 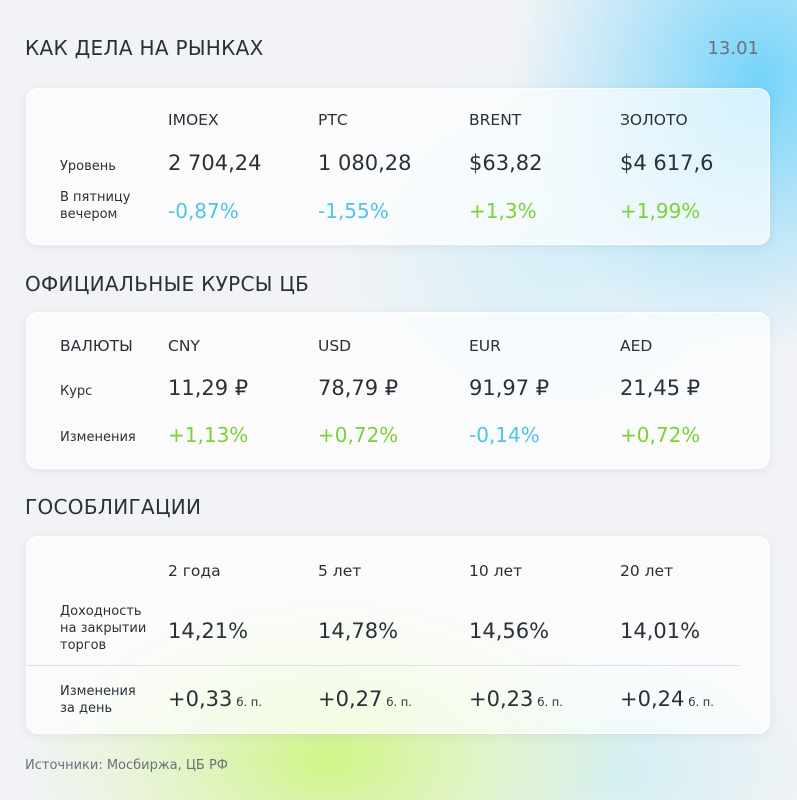 I want to click on bond-change-10y: +0,23 б. п., so click(x=516, y=699).